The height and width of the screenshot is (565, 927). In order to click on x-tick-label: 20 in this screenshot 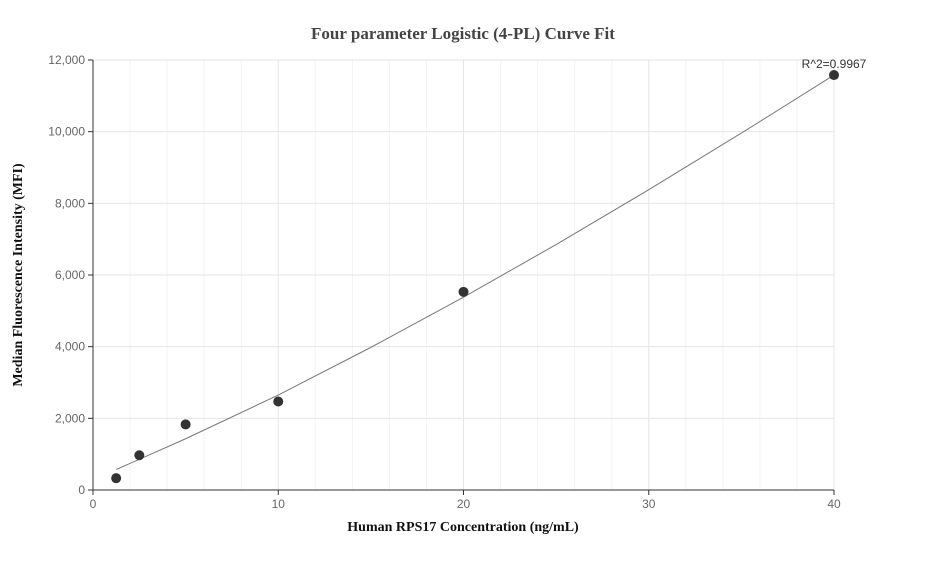, I will do `click(464, 504)`.